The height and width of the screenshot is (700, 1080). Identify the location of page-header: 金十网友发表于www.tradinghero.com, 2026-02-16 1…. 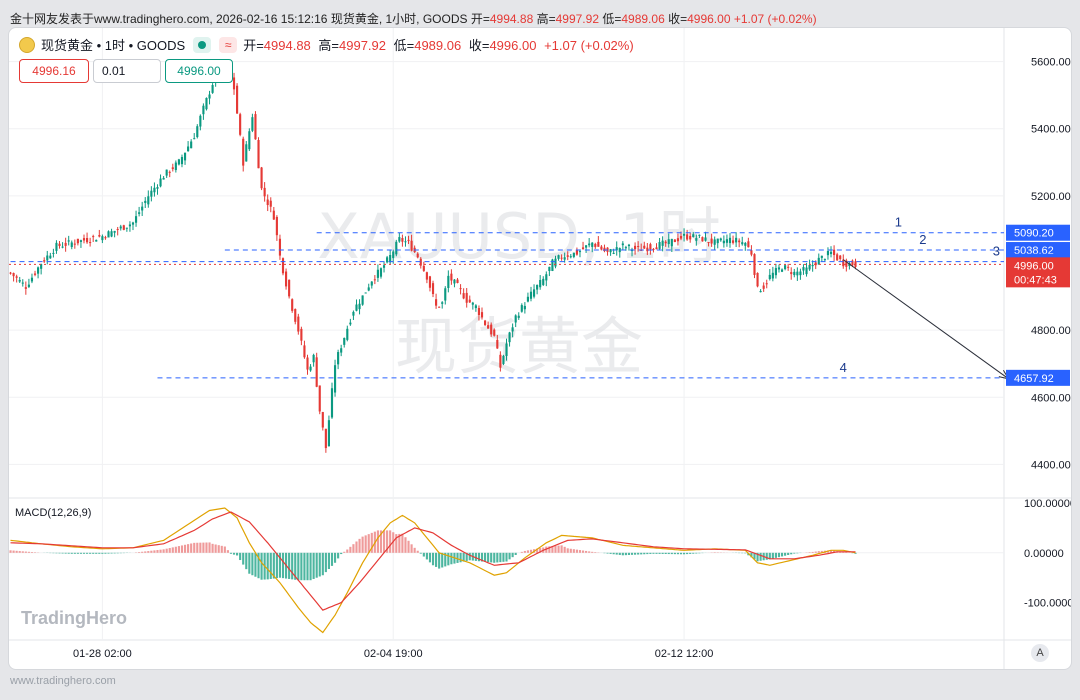
(413, 18).